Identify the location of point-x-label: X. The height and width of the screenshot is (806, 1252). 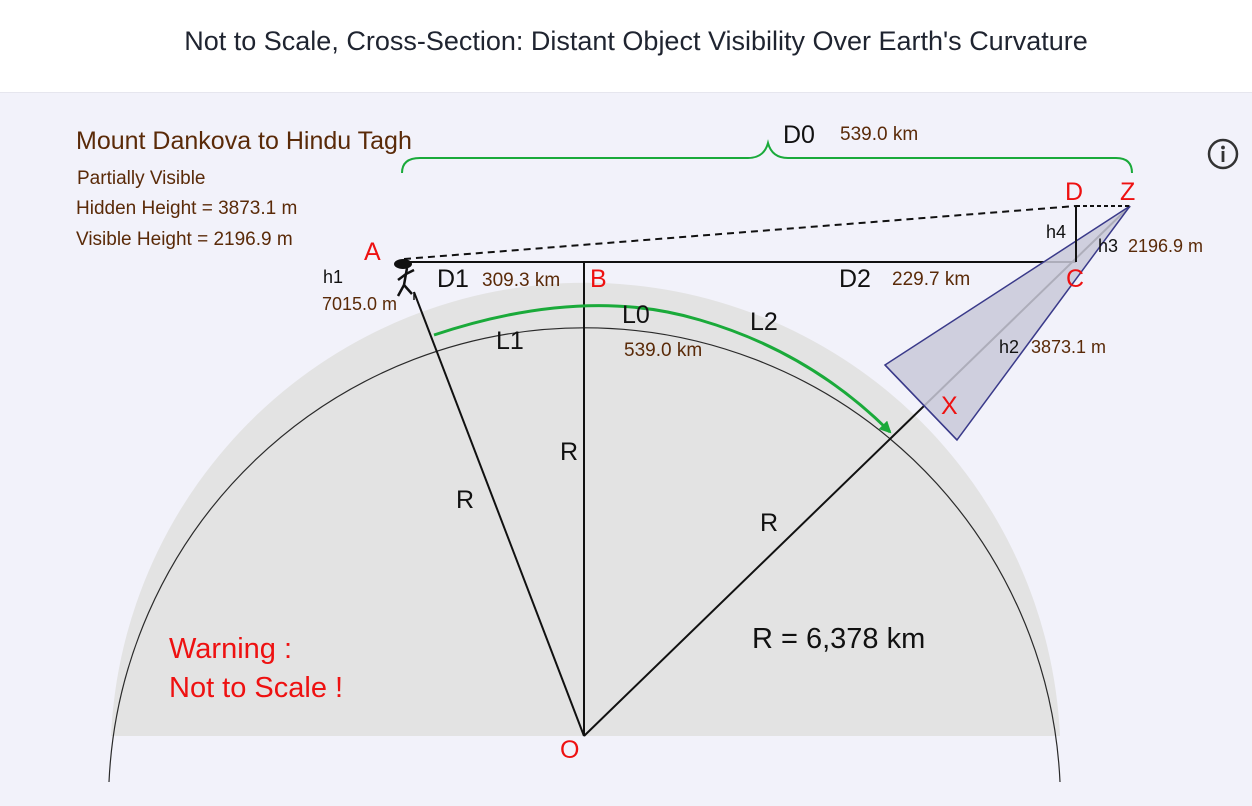
(949, 406).